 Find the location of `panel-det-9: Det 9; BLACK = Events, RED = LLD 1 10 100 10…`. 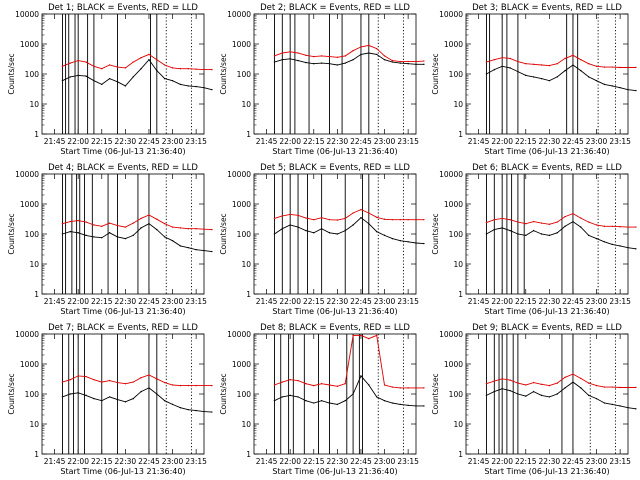

panel-det-9: Det 9; BLACK = Events, RED = LLD 1 10 100 10… is located at coordinates (534, 399).